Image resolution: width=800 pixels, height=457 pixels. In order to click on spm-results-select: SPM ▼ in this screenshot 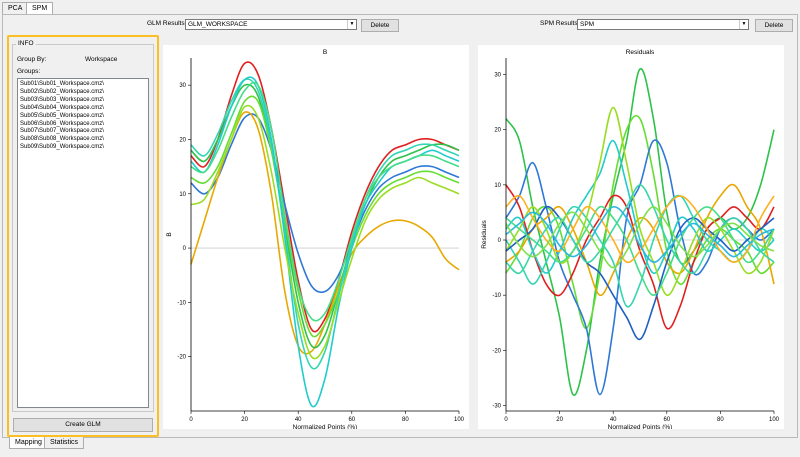, I will do `click(663, 24)`.